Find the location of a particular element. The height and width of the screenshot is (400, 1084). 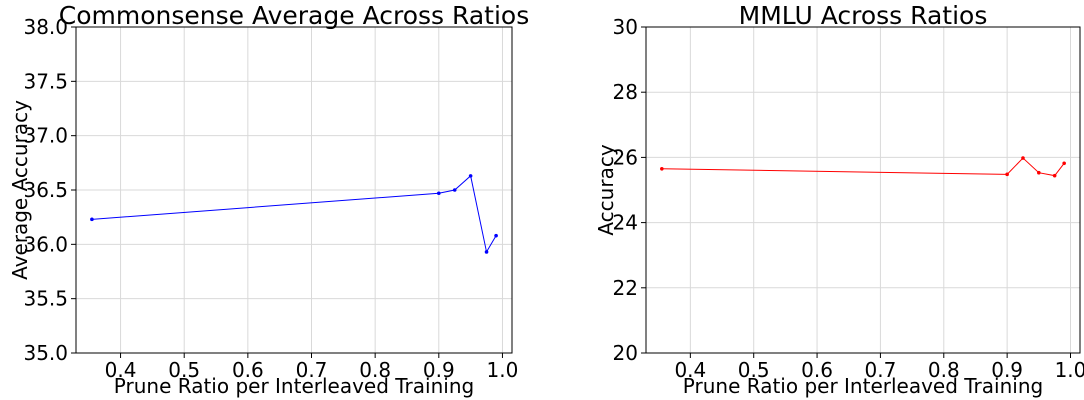

commonsense-y-axis-label: Average Accuracy is located at coordinates (20, 190).